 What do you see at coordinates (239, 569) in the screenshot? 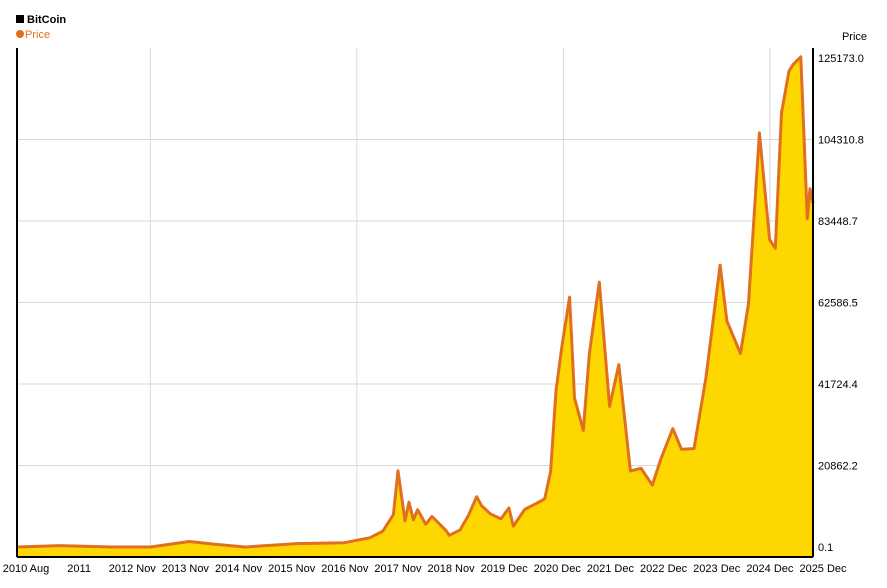
I see `x-tick-label: 2014 Nov` at bounding box center [239, 569].